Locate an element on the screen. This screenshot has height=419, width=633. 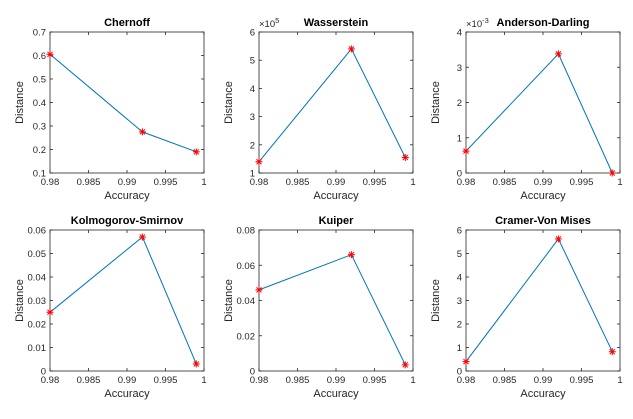
chart-title: Anderson-Darling is located at coordinates (543, 23).